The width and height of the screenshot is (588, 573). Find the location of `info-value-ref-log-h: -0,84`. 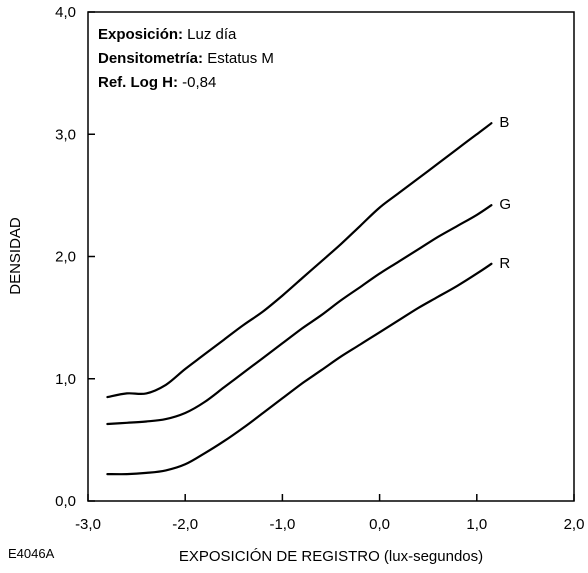

info-value-ref-log-h: -0,84 is located at coordinates (197, 82).